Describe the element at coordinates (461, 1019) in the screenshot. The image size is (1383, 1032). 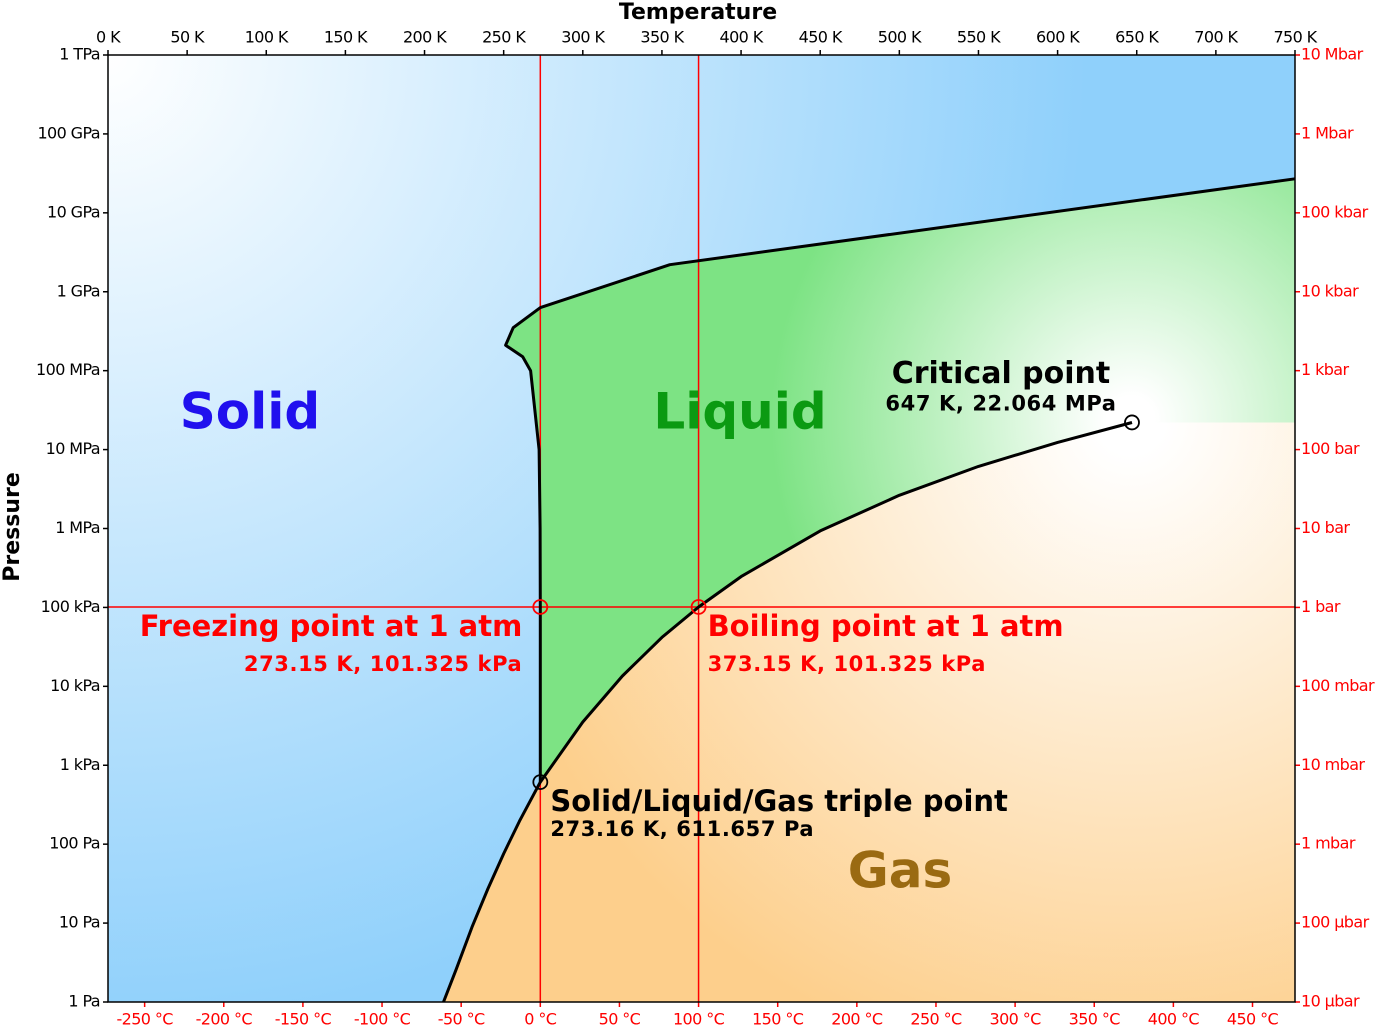
I see `x2-tick-label: -50 °C` at that location.